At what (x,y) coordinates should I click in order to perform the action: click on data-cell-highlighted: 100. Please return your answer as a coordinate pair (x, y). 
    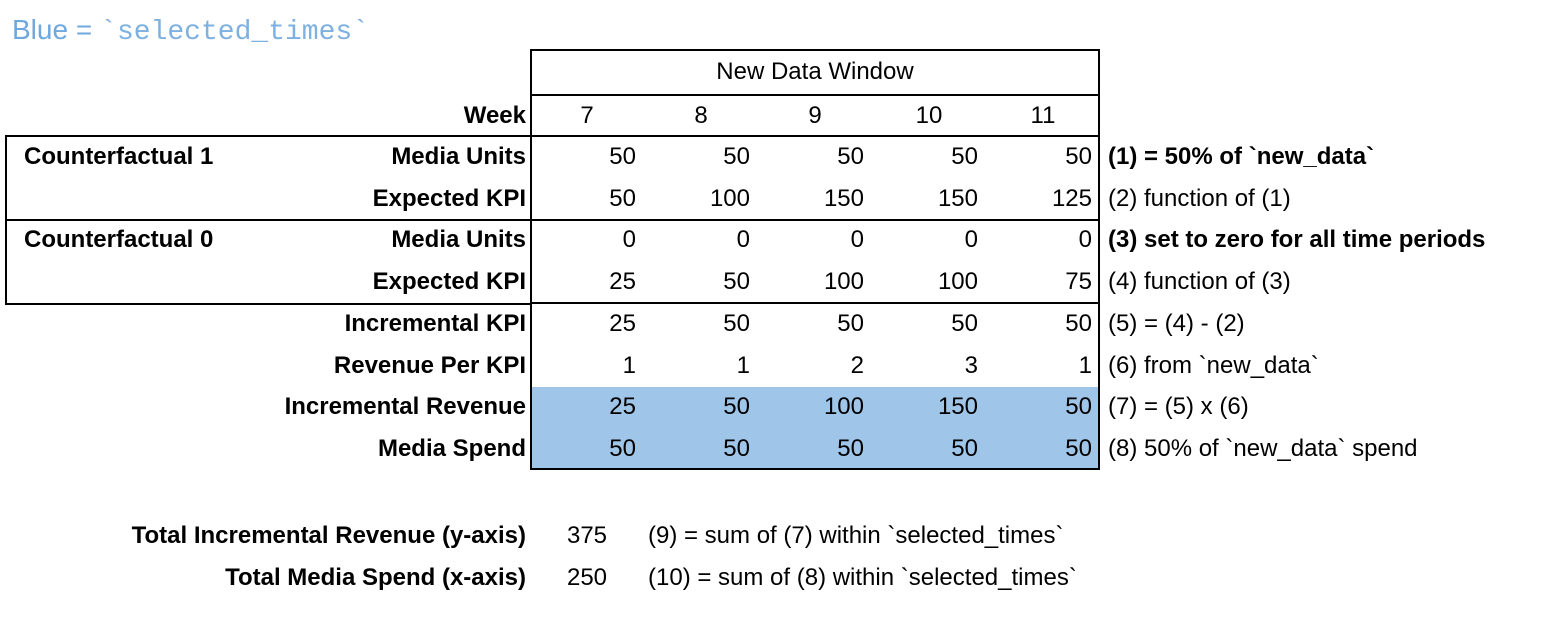
    Looking at the image, I should click on (843, 406).